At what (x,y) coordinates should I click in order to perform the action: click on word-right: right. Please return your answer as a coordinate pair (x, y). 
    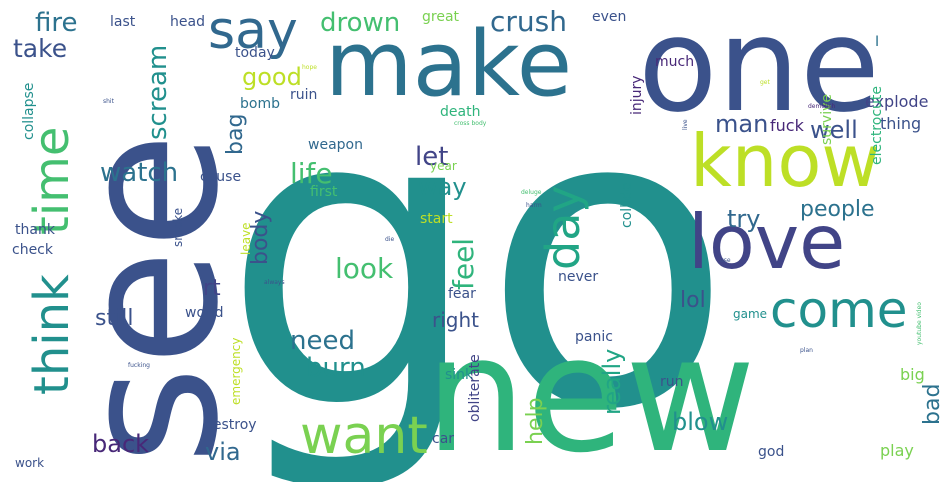
    Looking at the image, I should click on (455, 320).